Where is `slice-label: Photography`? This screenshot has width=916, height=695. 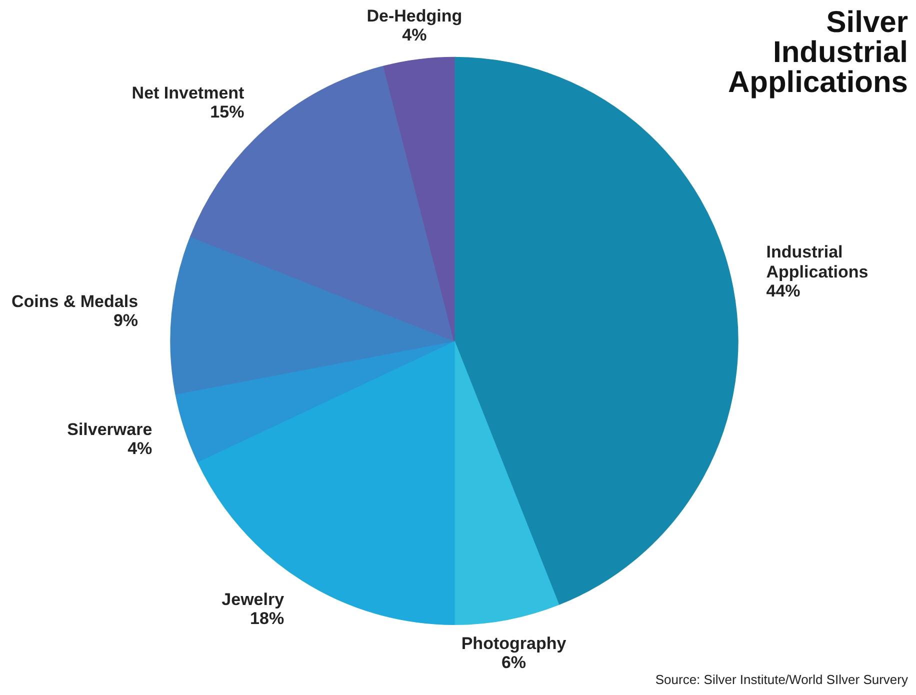
slice-label: Photography is located at coordinates (514, 643).